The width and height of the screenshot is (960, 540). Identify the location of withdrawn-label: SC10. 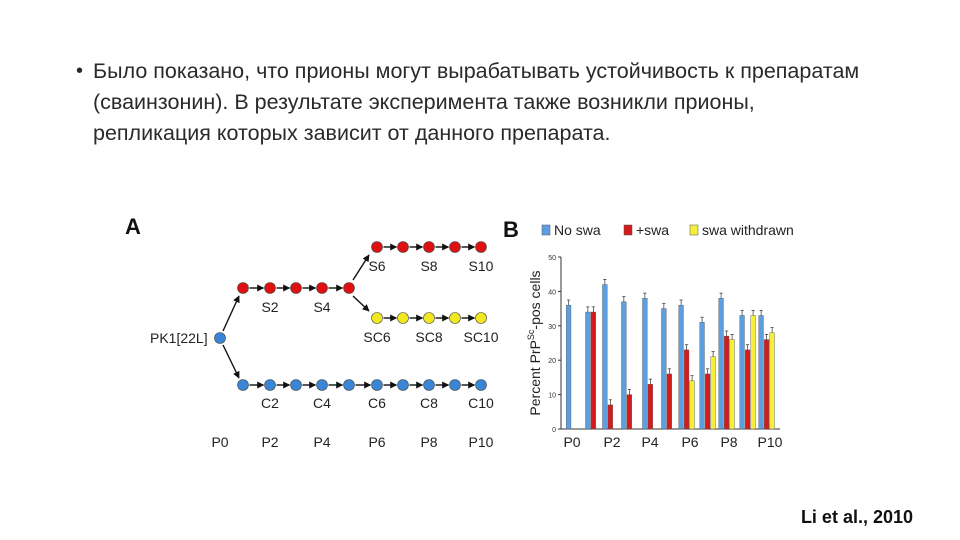
(480, 337).